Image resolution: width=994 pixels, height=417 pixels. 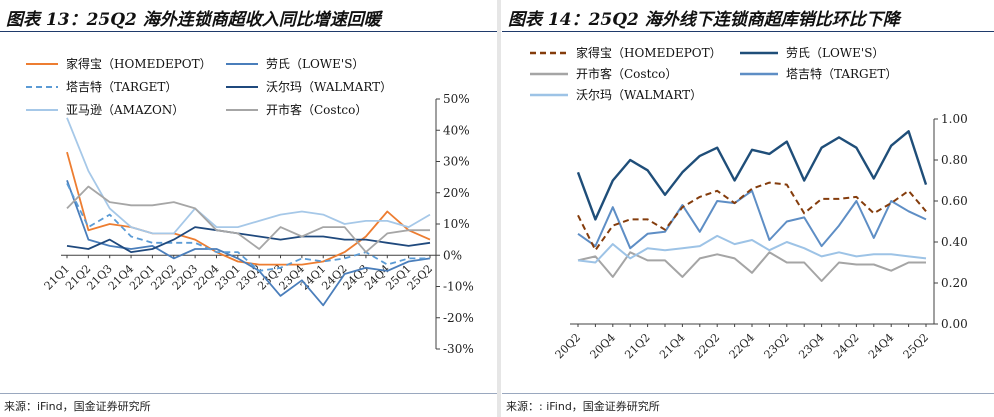 I want to click on chart-title-right: 图表 14：25Q2 海外线下连锁商超库销比环比下降, so click(x=704, y=20).